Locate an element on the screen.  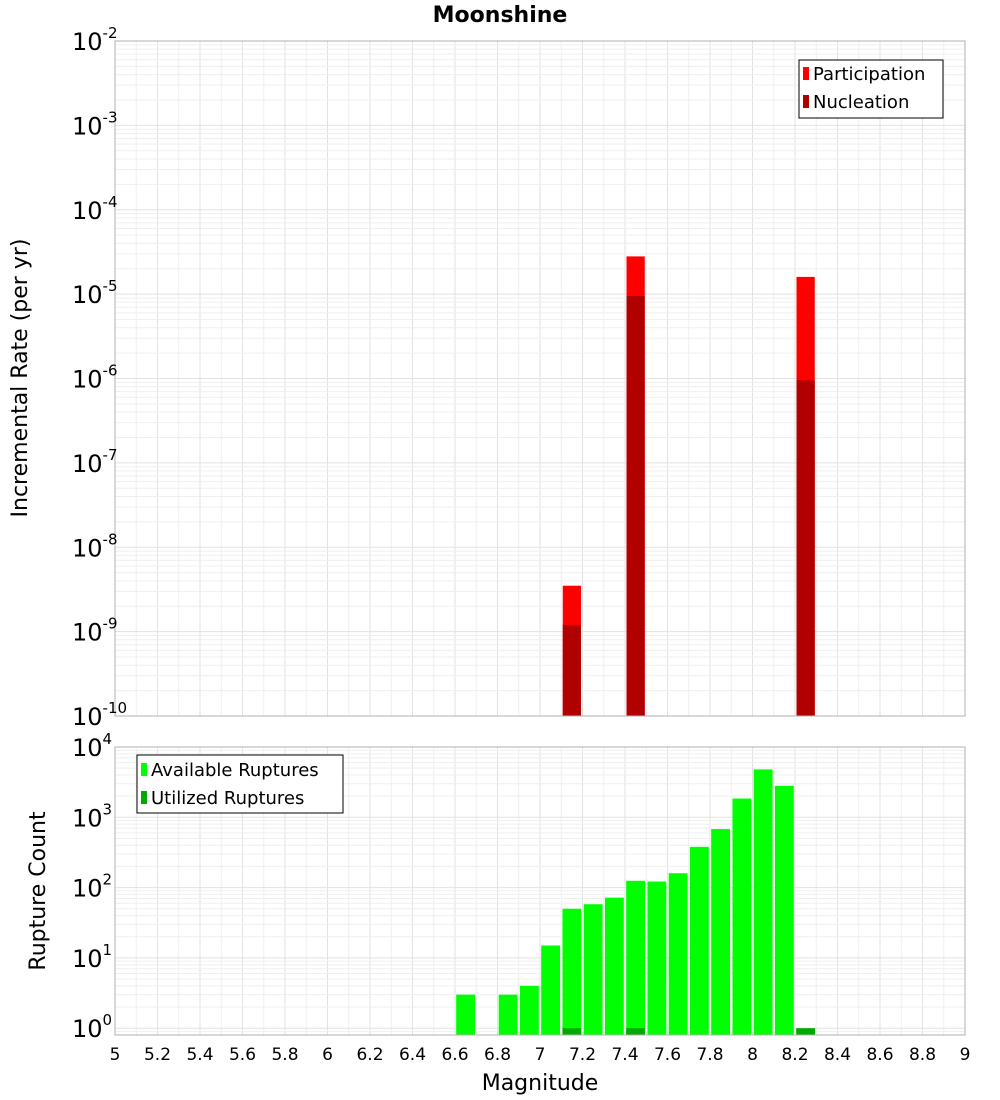
x-tick-label: 5.4 is located at coordinates (199, 1055).